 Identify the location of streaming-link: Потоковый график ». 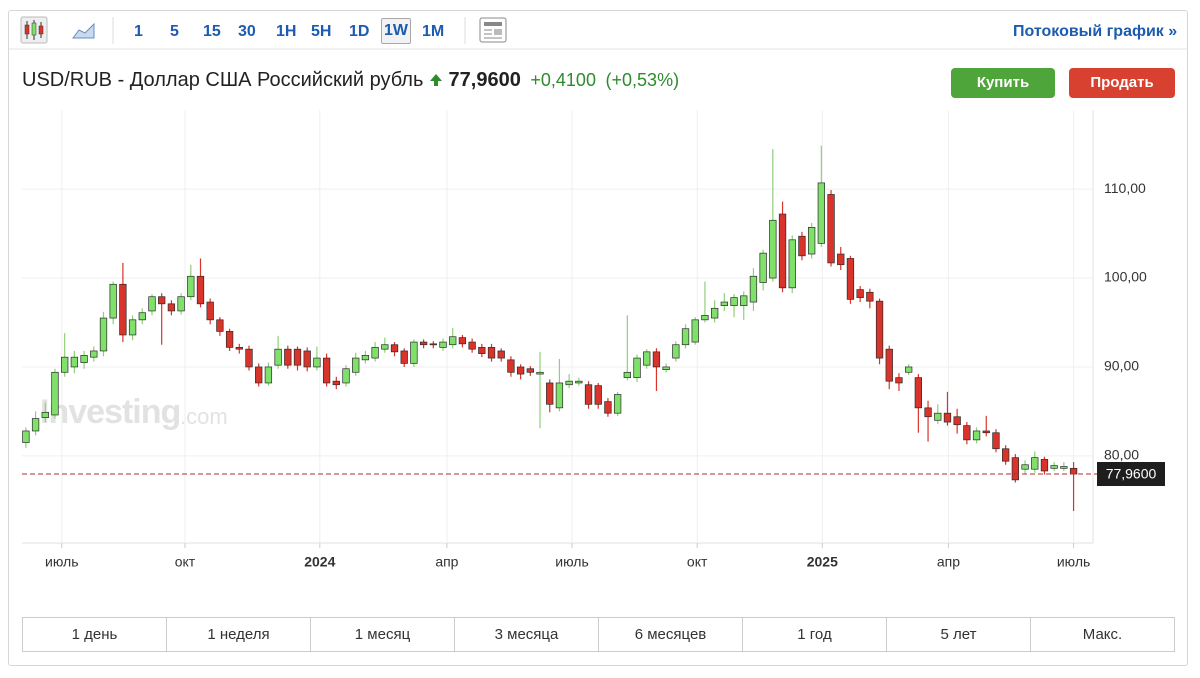
(1095, 31).